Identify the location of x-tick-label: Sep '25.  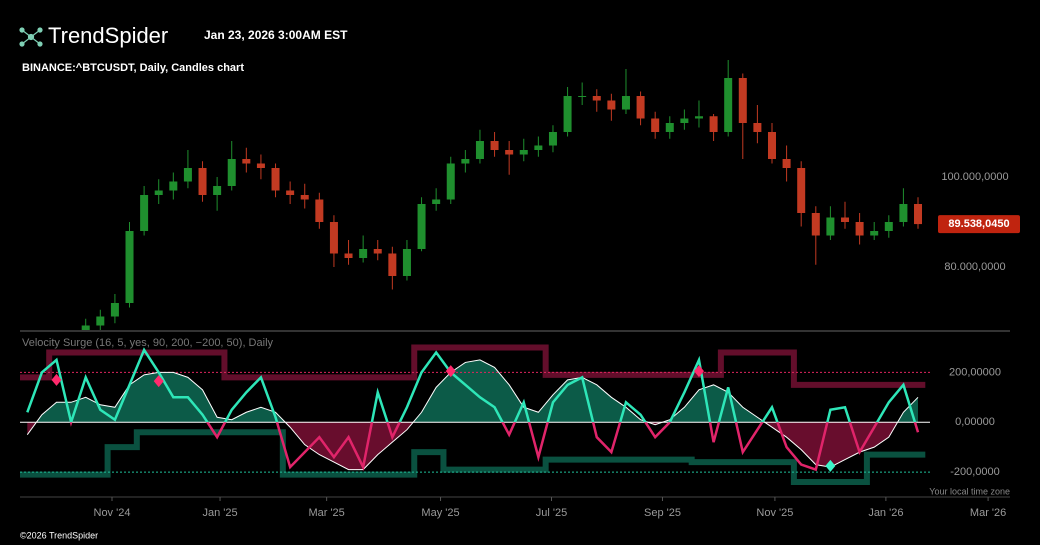
(662, 513).